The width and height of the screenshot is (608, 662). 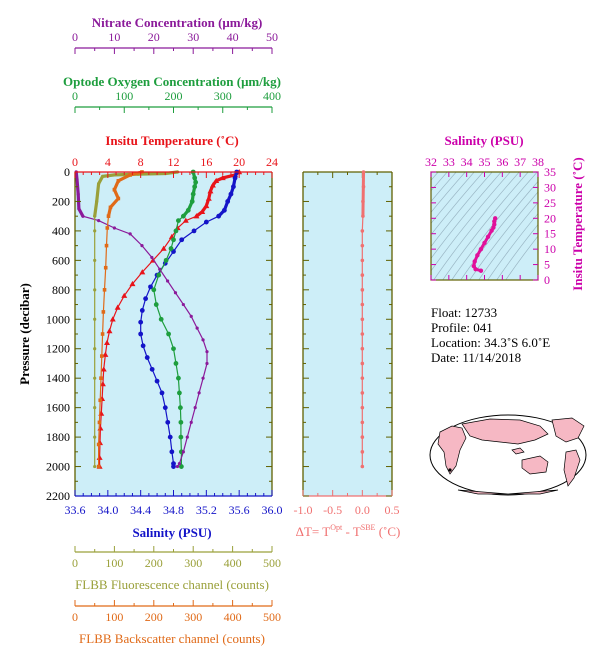 I want to click on pressure-tick-label: 1400, so click(x=58, y=378).